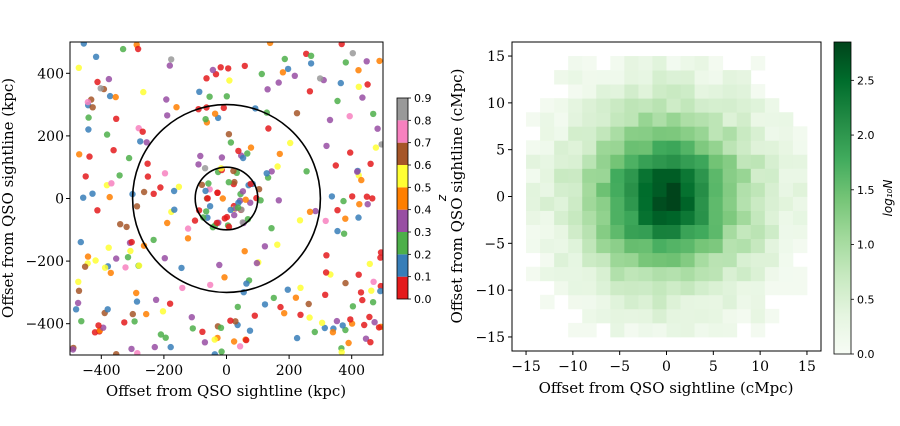 The height and width of the screenshot is (426, 900). I want to click on density-colorbar-tick-label: 2.5, so click(866, 80).